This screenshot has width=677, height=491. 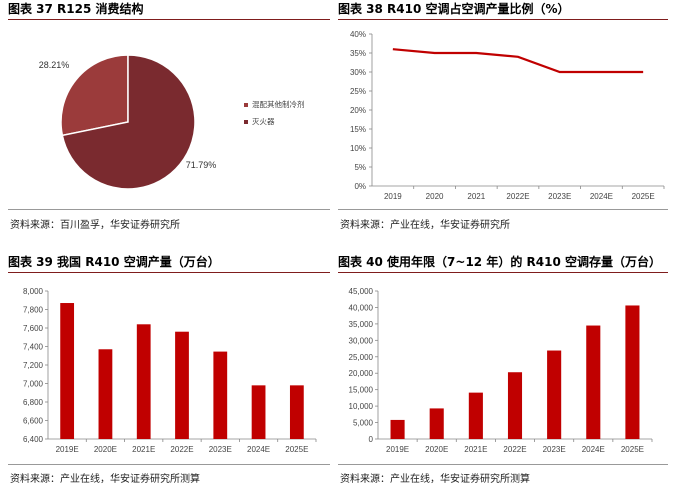 What do you see at coordinates (33, 347) in the screenshot?
I see `y-tick-label: 7,400` at bounding box center [33, 347].